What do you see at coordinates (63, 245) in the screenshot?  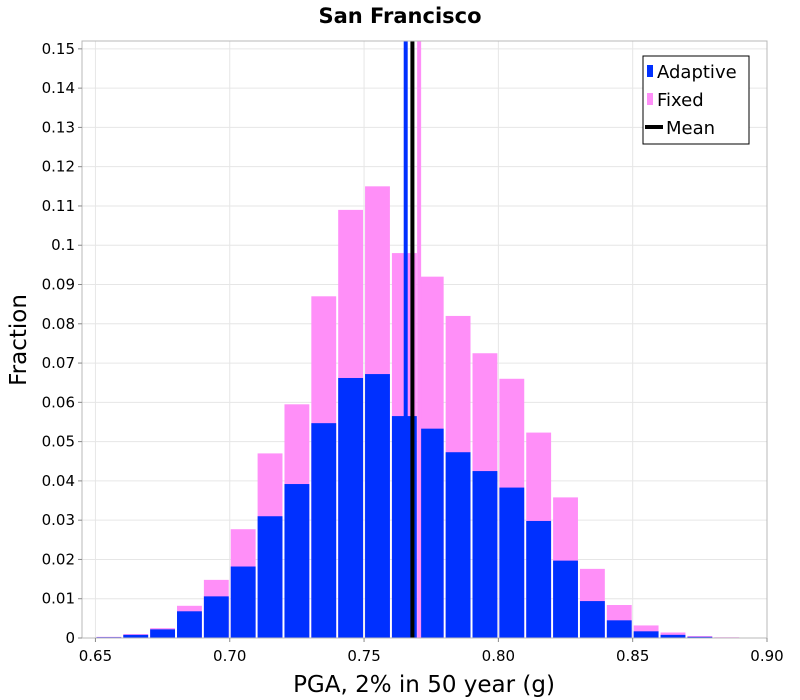 I see `y-tick-label: 0.1` at bounding box center [63, 245].